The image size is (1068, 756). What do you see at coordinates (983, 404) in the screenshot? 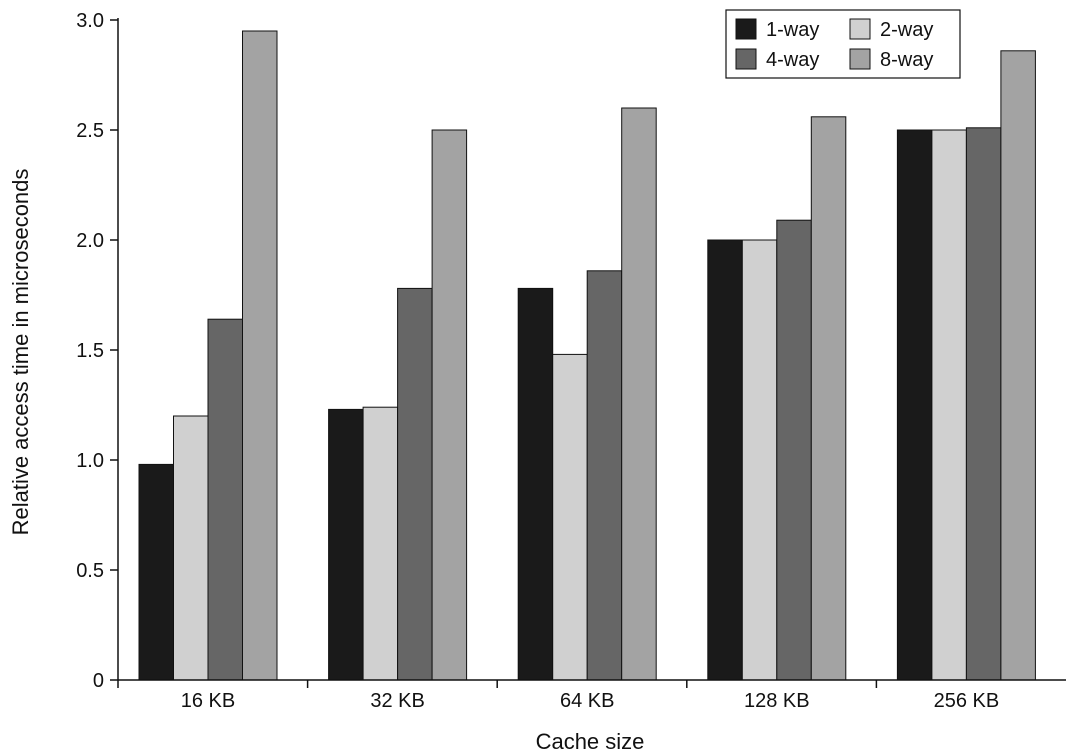
I see `bar-4-way-256kb` at bounding box center [983, 404].